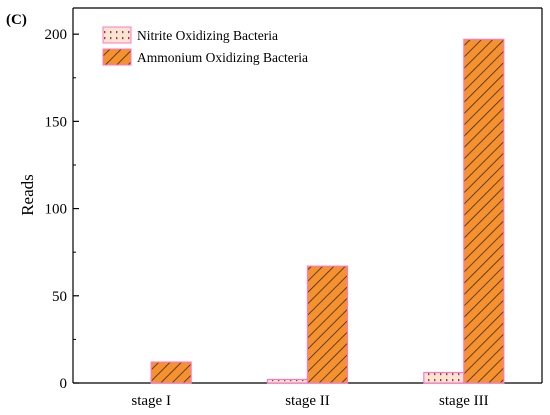 The width and height of the screenshot is (550, 415). Describe the element at coordinates (59, 297) in the screenshot. I see `y-tick-label: 50` at that location.